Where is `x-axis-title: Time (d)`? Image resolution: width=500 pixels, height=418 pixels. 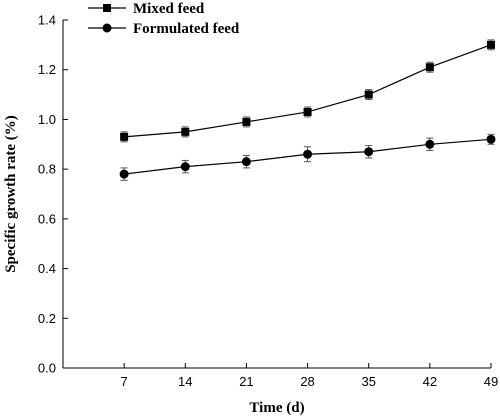 x-axis-title: Time (d) is located at coordinates (276, 408).